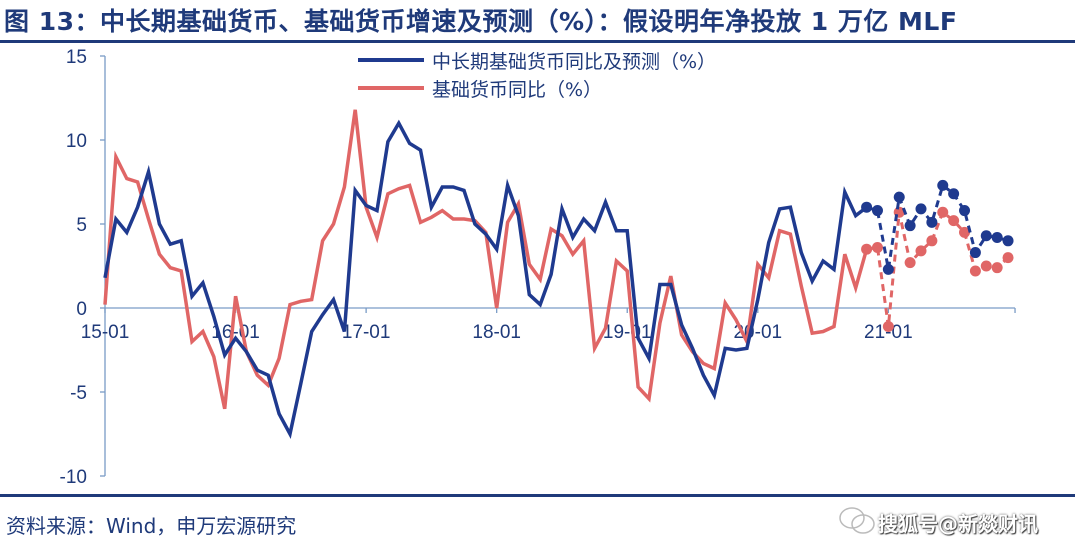 This screenshot has height=544, width=1075. What do you see at coordinates (574, 61) in the screenshot?
I see `legend-label-blue: 中长期基础货币同比及预测（%）` at bounding box center [574, 61].